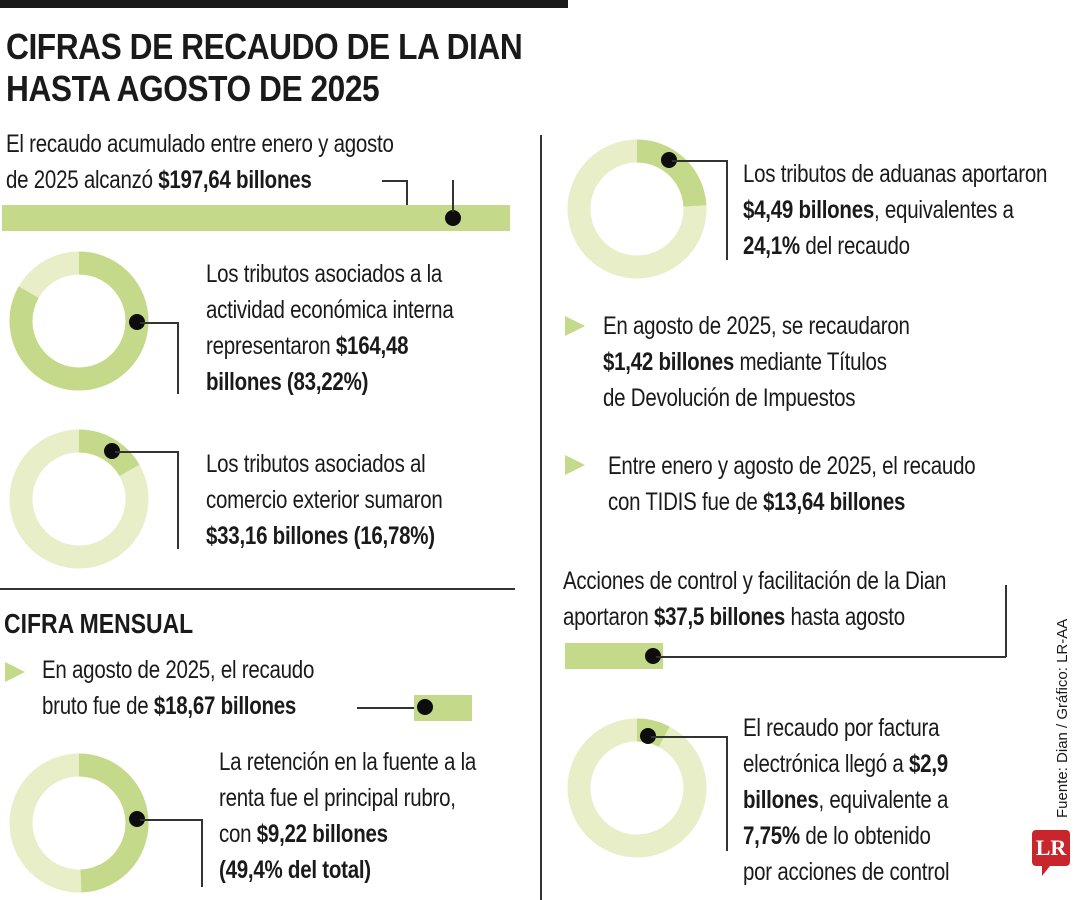  Describe the element at coordinates (854, 246) in the screenshot. I see `aduanas-line-3: del recaudo` at that location.